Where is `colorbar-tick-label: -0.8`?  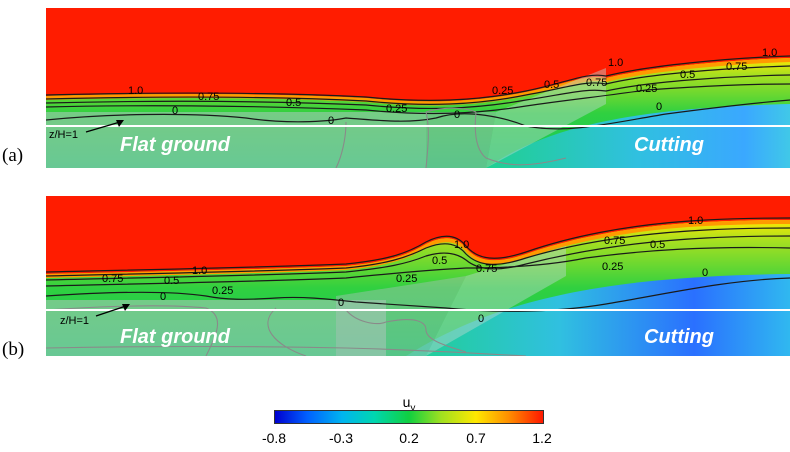 colorbar-tick-label: -0.8 is located at coordinates (274, 438).